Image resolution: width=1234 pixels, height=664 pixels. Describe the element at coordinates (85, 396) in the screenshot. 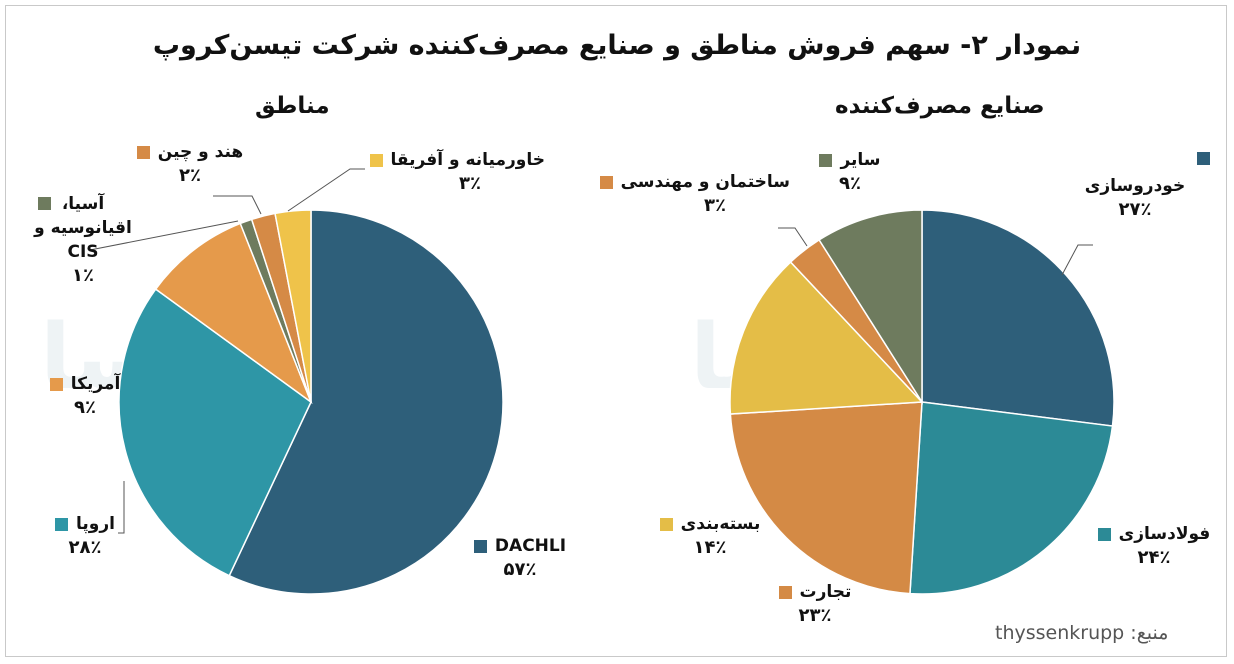

I see `label-america: آمریکا ۹٪` at that location.